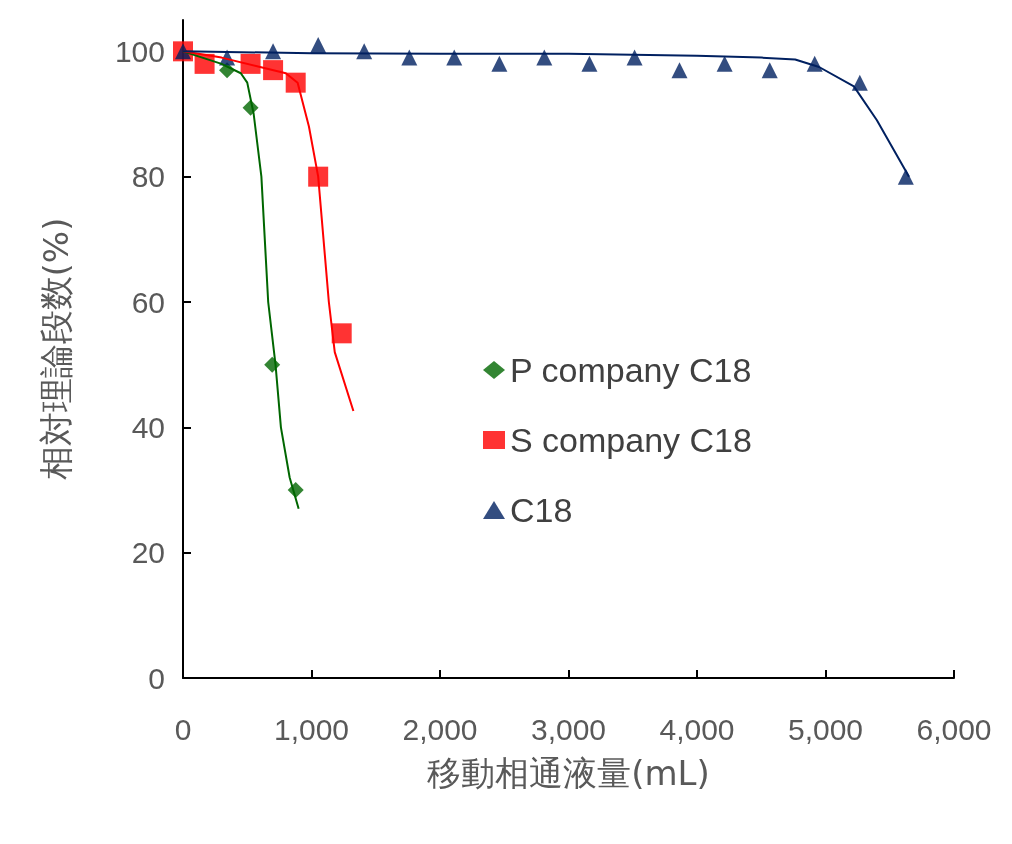 The width and height of the screenshot is (1012, 844). What do you see at coordinates (541, 510) in the screenshot?
I see `legend-label: C18` at bounding box center [541, 510].